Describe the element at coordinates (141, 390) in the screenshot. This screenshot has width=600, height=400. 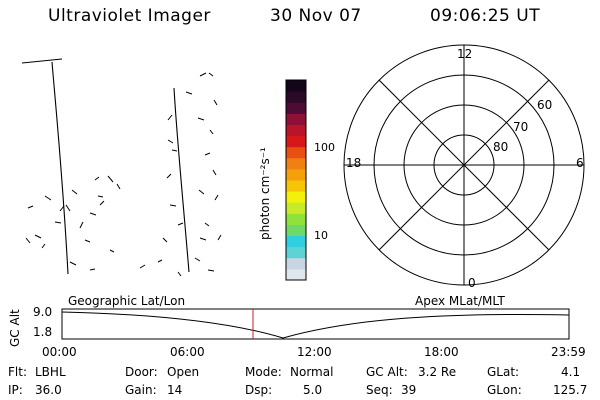
I see `gain-label: Gain:` at that location.